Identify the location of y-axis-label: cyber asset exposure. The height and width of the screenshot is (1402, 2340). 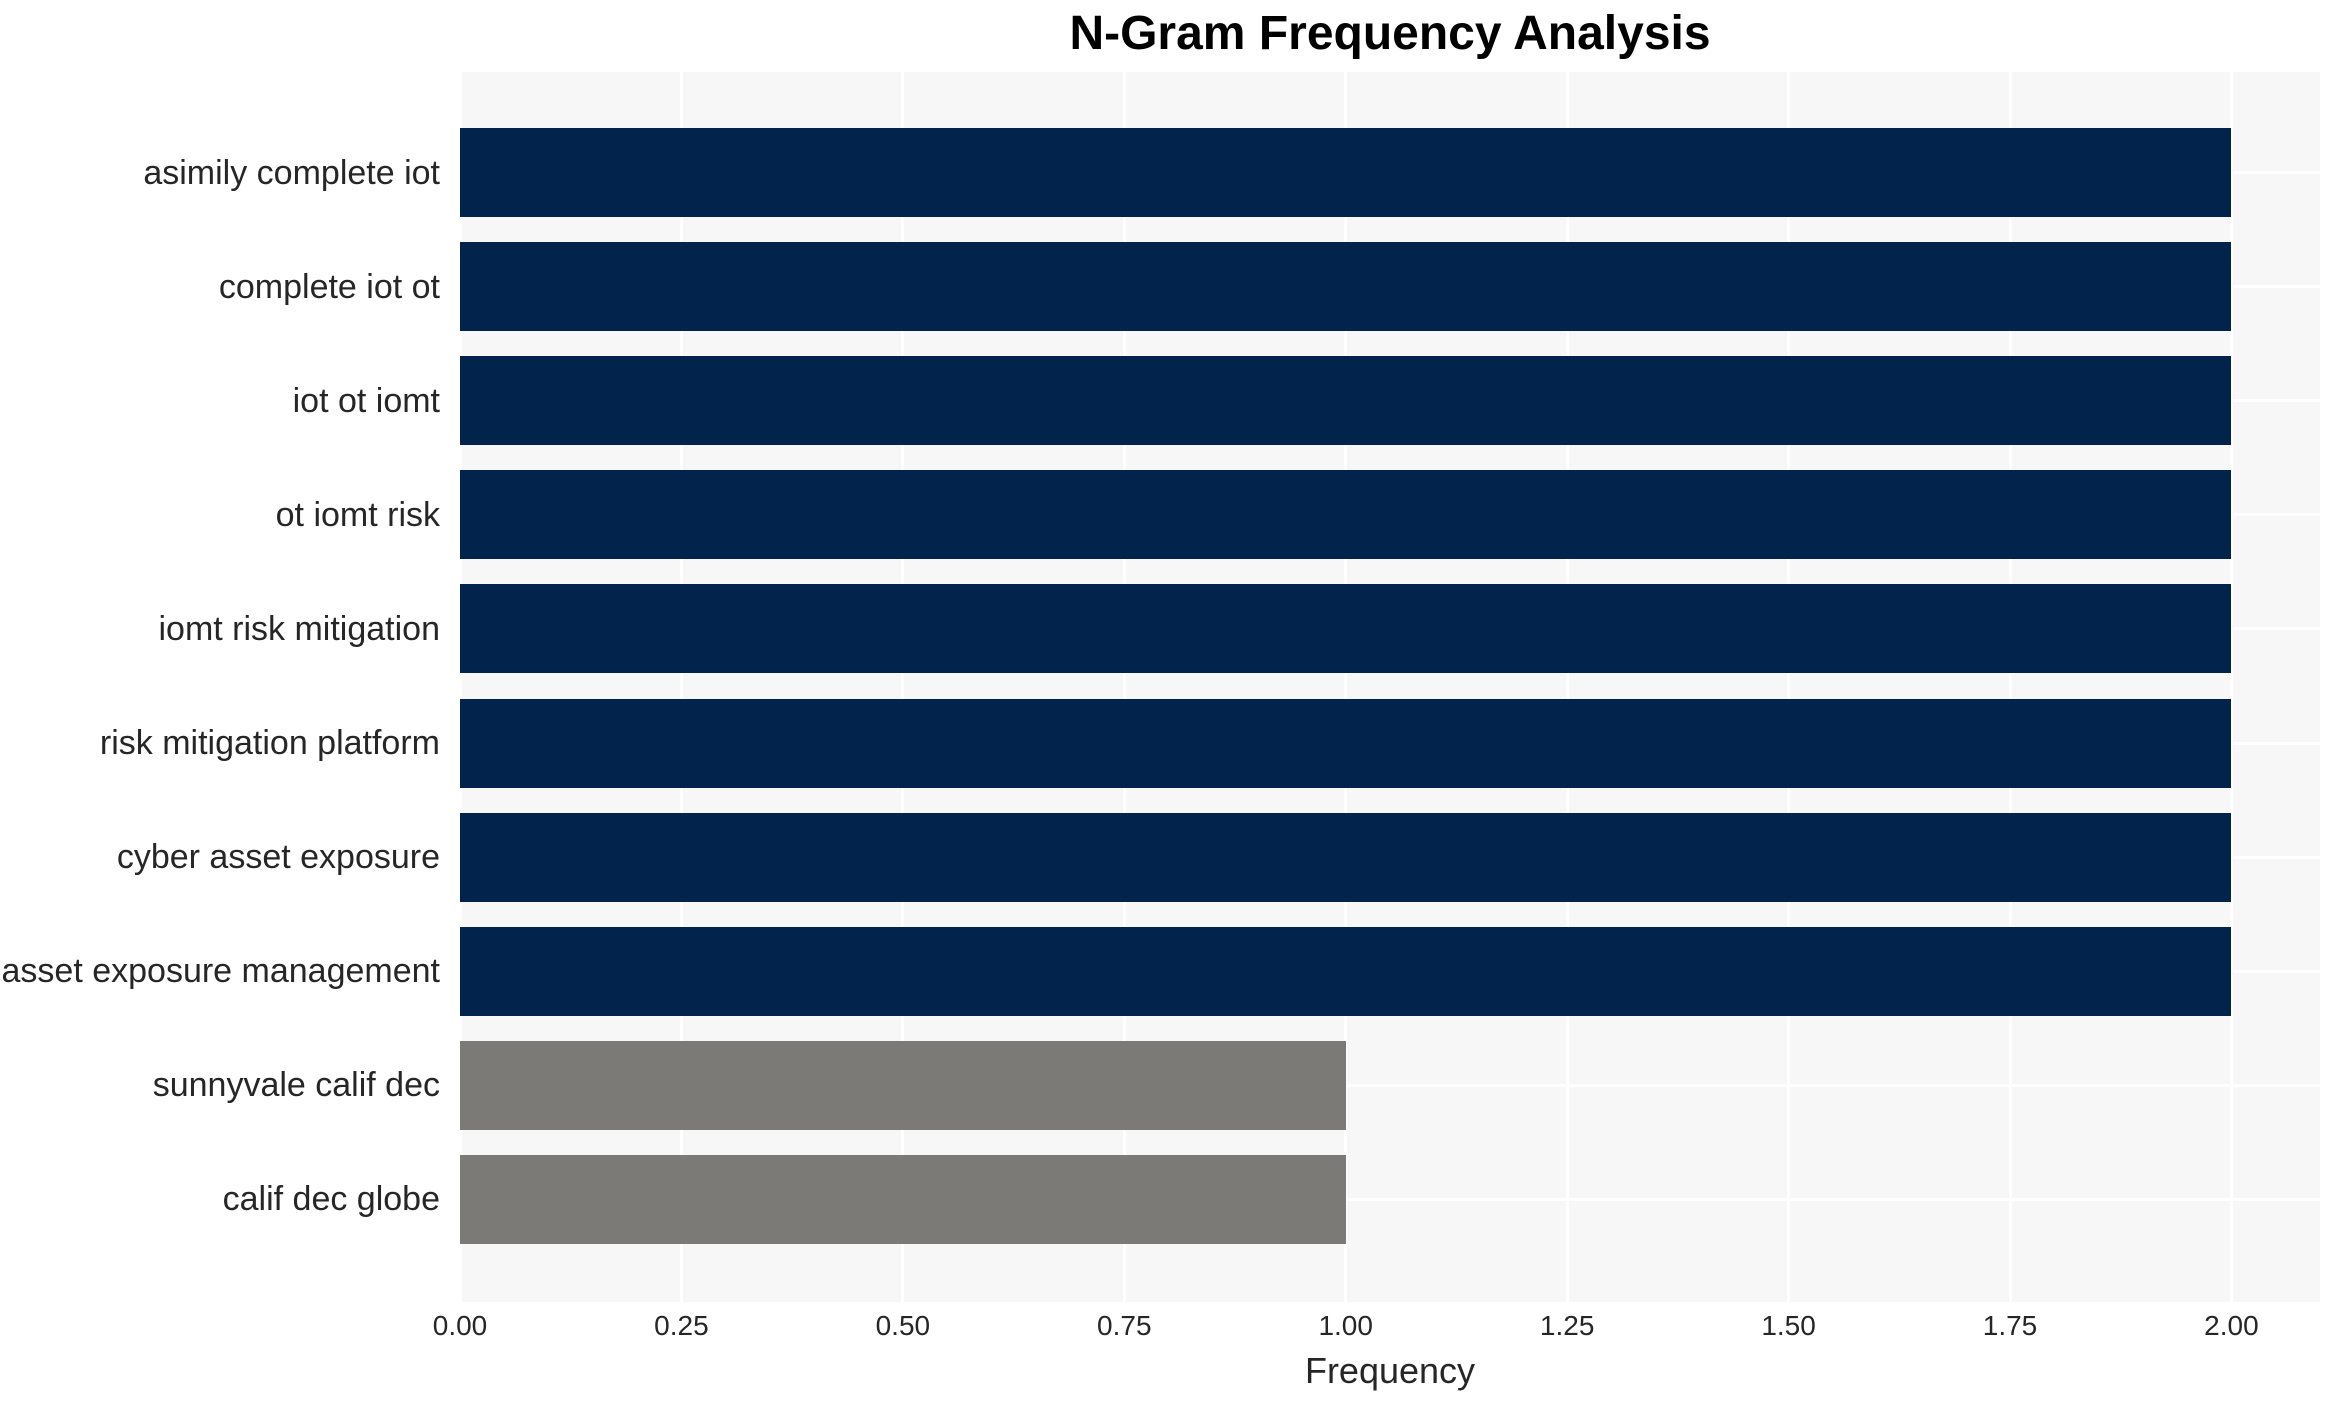
(278, 857).